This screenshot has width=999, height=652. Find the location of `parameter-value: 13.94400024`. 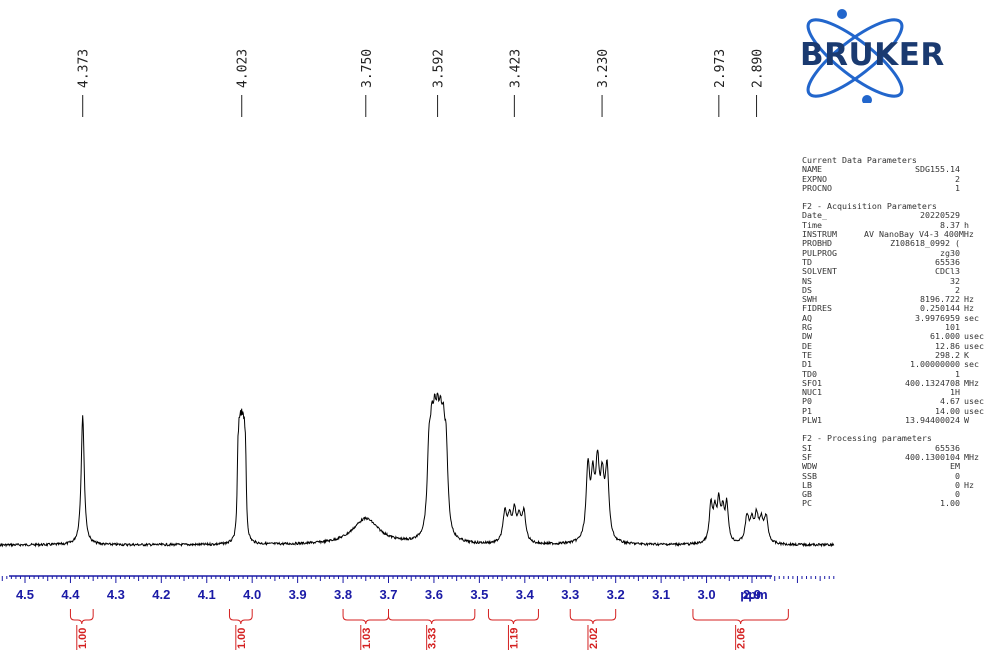

parameter-value: 13.94400024 is located at coordinates (932, 420).